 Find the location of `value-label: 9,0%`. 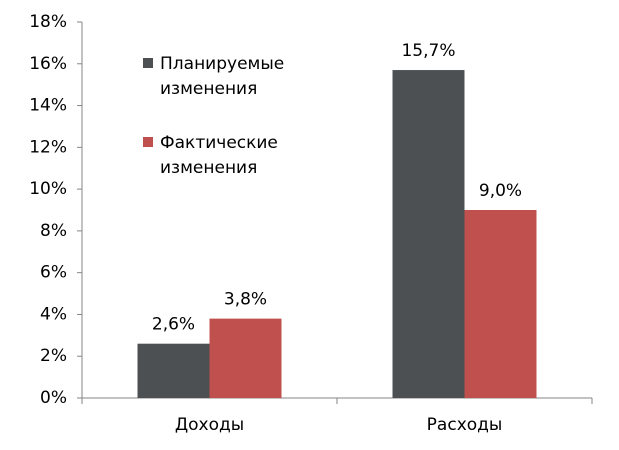

value-label: 9,0% is located at coordinates (500, 191).